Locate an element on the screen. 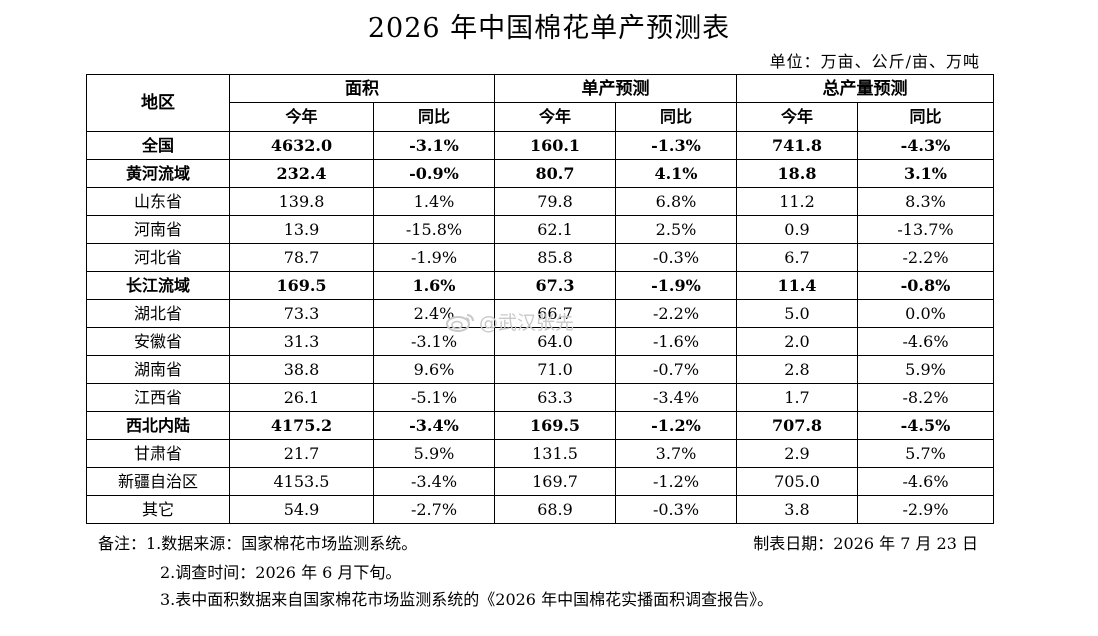  table-row: 河南省 13.9 -15.8% 62.1 2.5% 0.9 -13.7% is located at coordinates (540, 229).